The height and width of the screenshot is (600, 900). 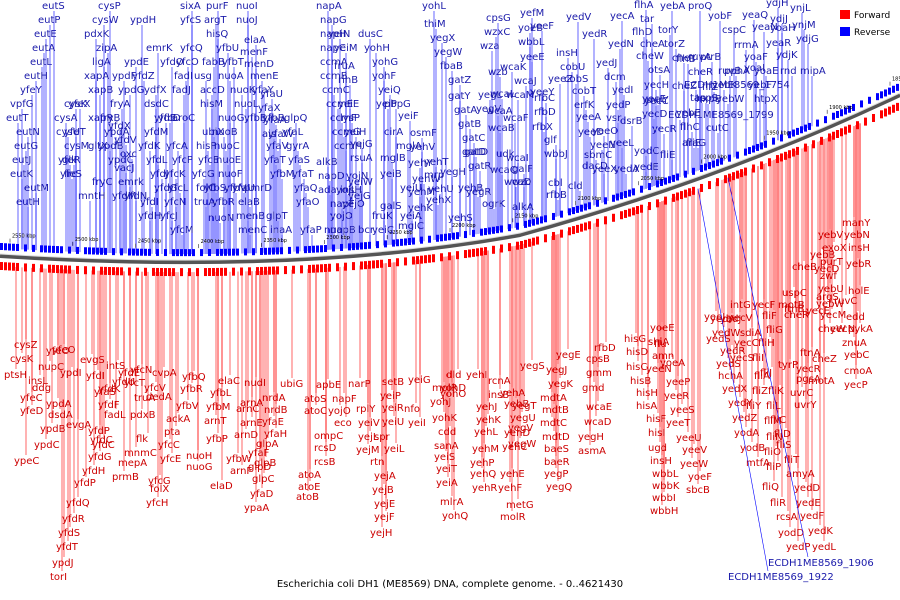 What do you see at coordinates (295, 118) in the screenshot?
I see `gene-label-reverse: glpQ` at bounding box center [295, 118].